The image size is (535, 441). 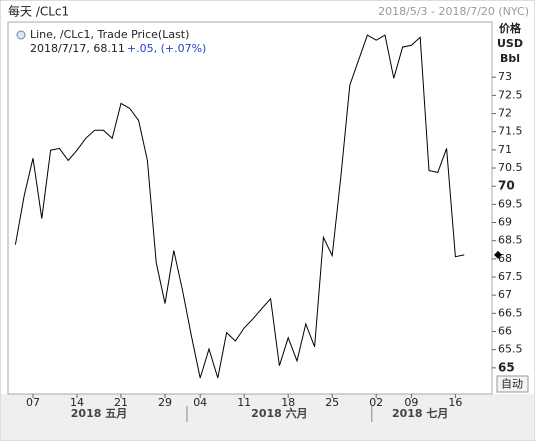 What do you see at coordinates (279, 413) in the screenshot?
I see `month-label: 2018 六月` at bounding box center [279, 413].